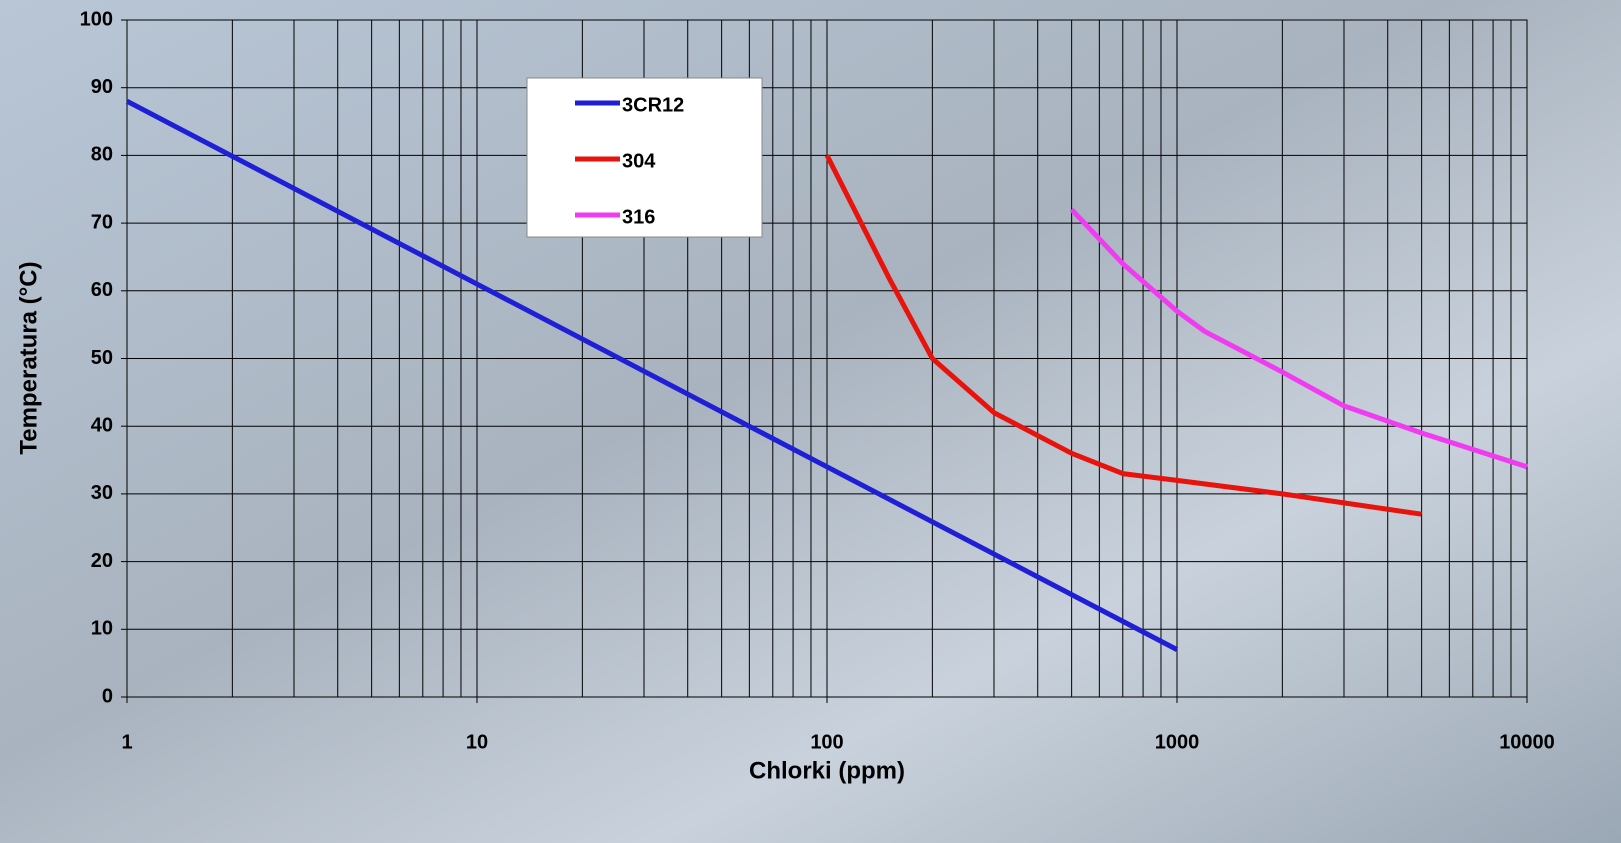  What do you see at coordinates (102, 493) in the screenshot?
I see `y-tick-label: 30` at bounding box center [102, 493].